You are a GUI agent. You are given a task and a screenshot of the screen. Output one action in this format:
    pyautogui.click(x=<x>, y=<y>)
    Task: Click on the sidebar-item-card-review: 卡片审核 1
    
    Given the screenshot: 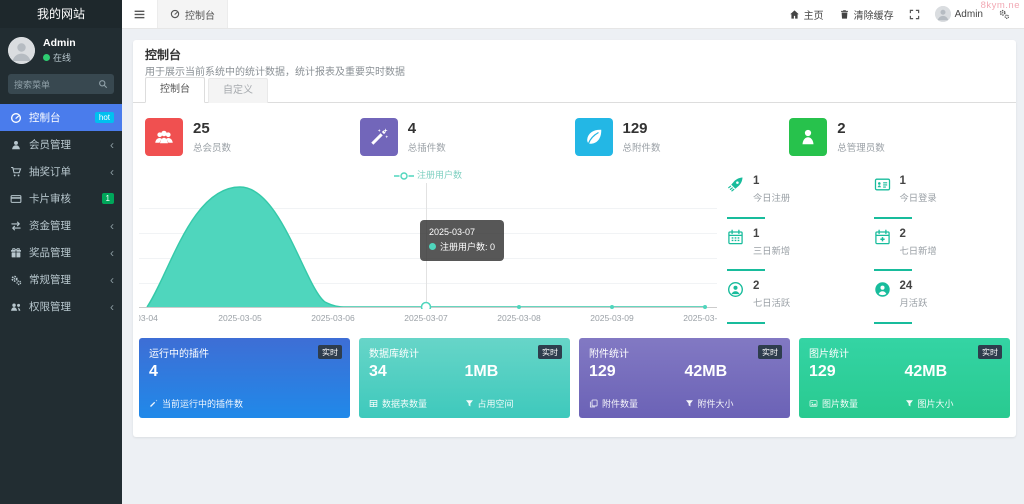 What is the action you would take?
    pyautogui.click(x=61, y=198)
    